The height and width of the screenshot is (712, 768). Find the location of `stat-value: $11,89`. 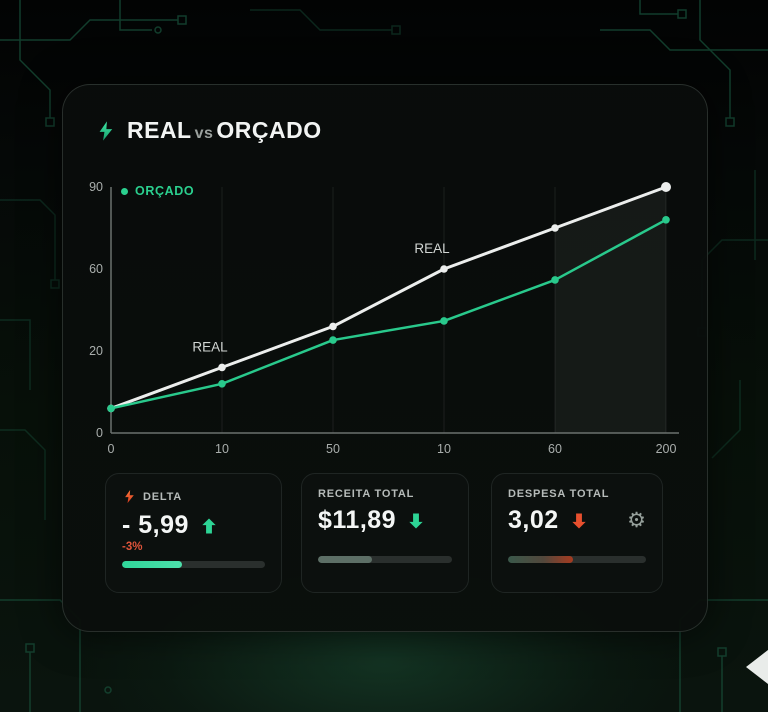

stat-value: $11,89 is located at coordinates (357, 520).